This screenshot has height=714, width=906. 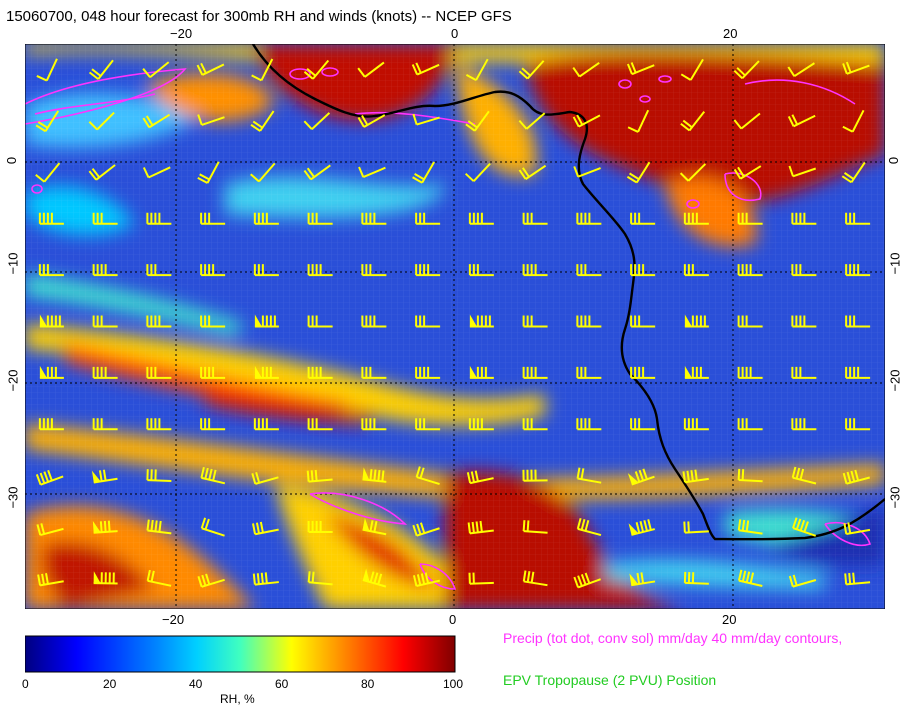 I want to click on lat-left-tick-minus10: −10, so click(x=13, y=263).